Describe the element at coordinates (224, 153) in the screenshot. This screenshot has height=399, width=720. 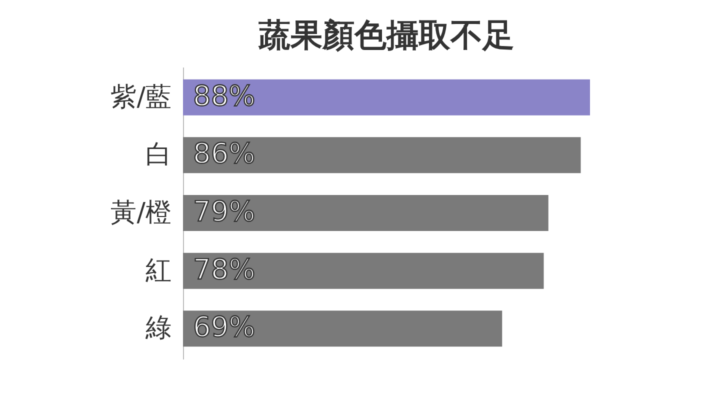
I see `data-label: 86%` at that location.